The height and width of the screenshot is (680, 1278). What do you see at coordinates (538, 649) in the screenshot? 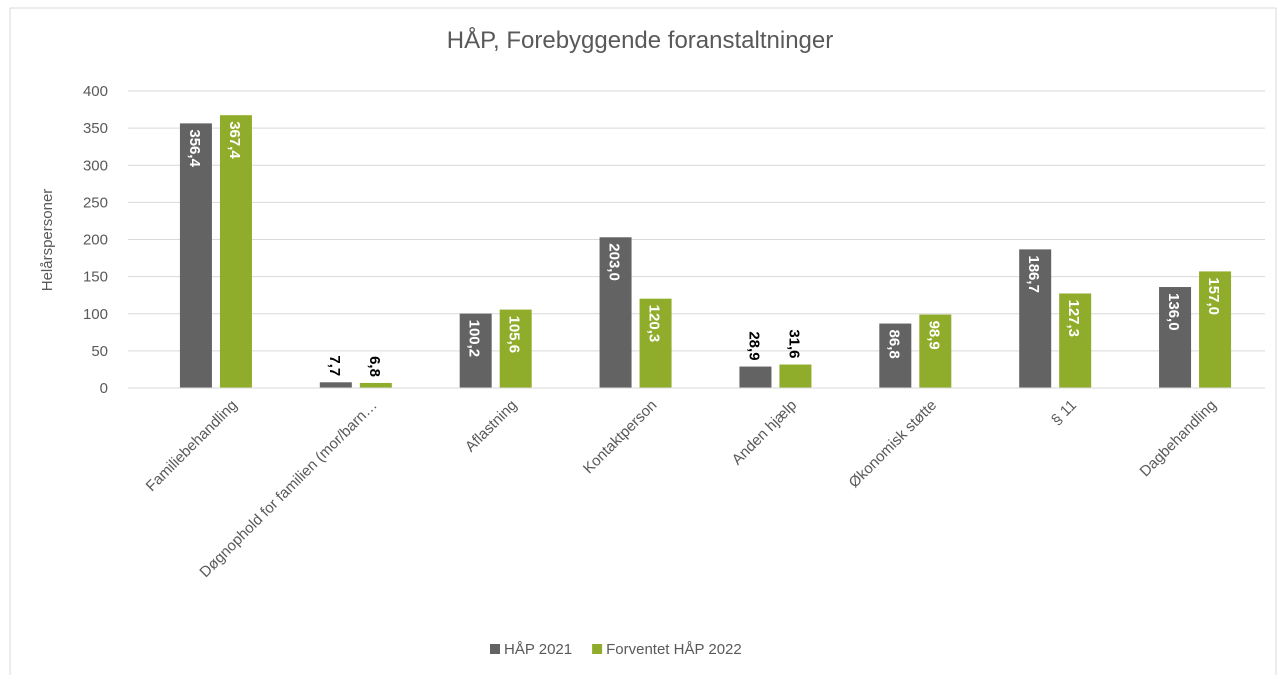
I see `legend-label: HÅP 2021` at bounding box center [538, 649].